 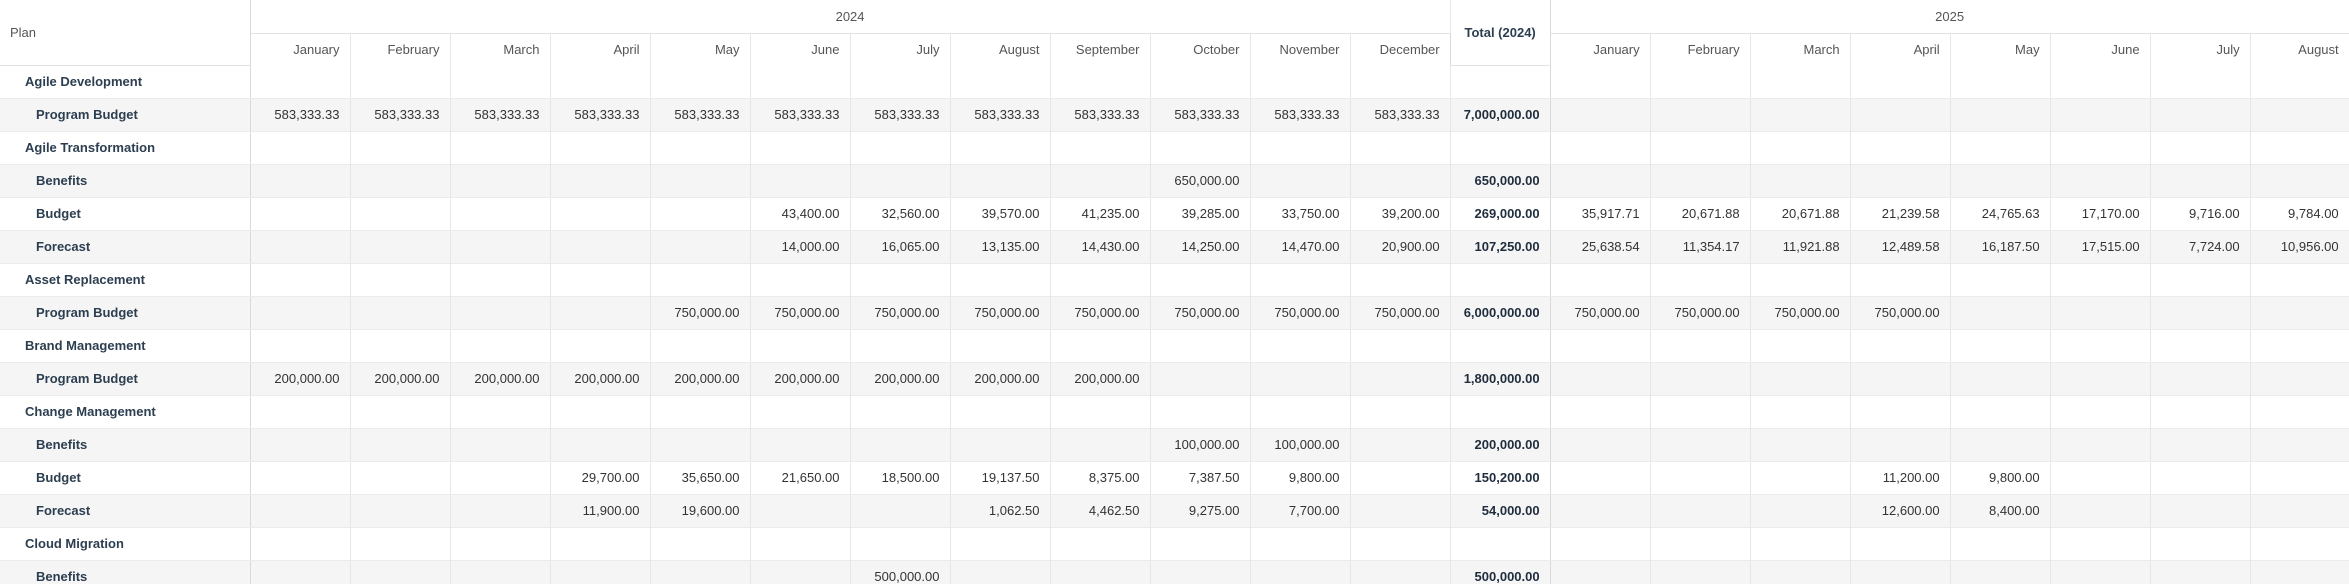 I want to click on cell-2024-december: 583,333.33, so click(x=1400, y=115).